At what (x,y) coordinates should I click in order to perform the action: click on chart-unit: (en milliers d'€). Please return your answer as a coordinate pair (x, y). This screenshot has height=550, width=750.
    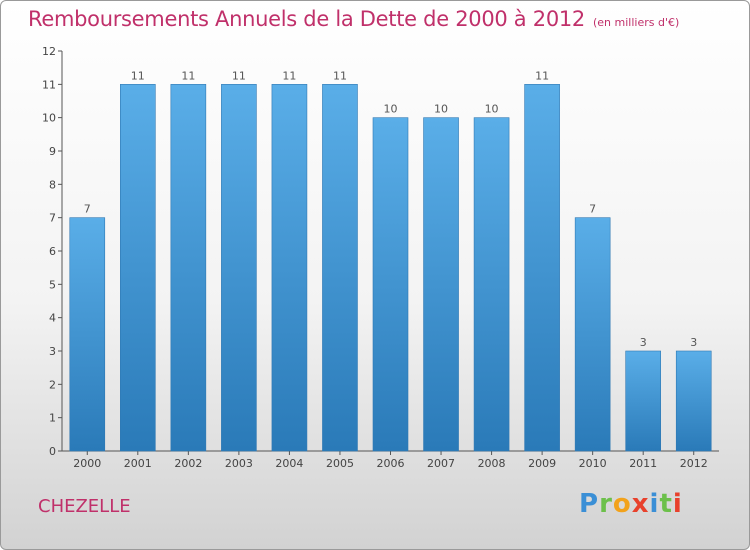
    Looking at the image, I should click on (636, 22).